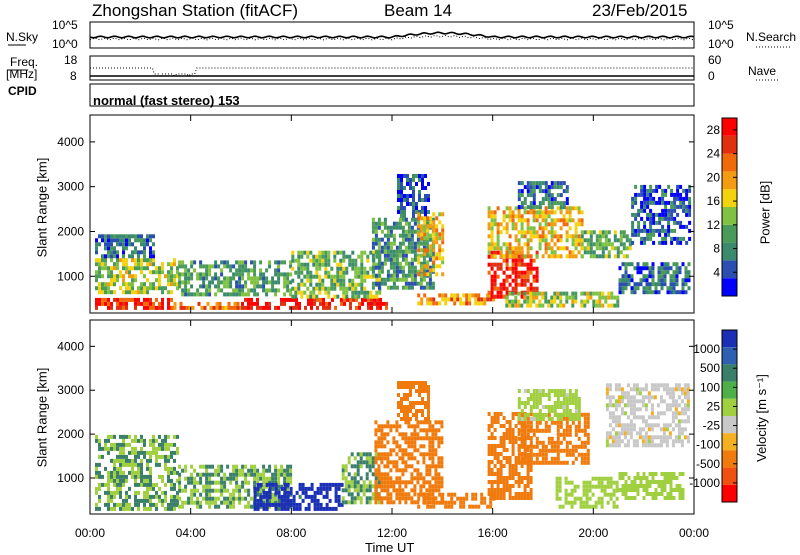  Describe the element at coordinates (714, 130) in the screenshot. I see `power-colorbar-tick-label: 28` at that location.